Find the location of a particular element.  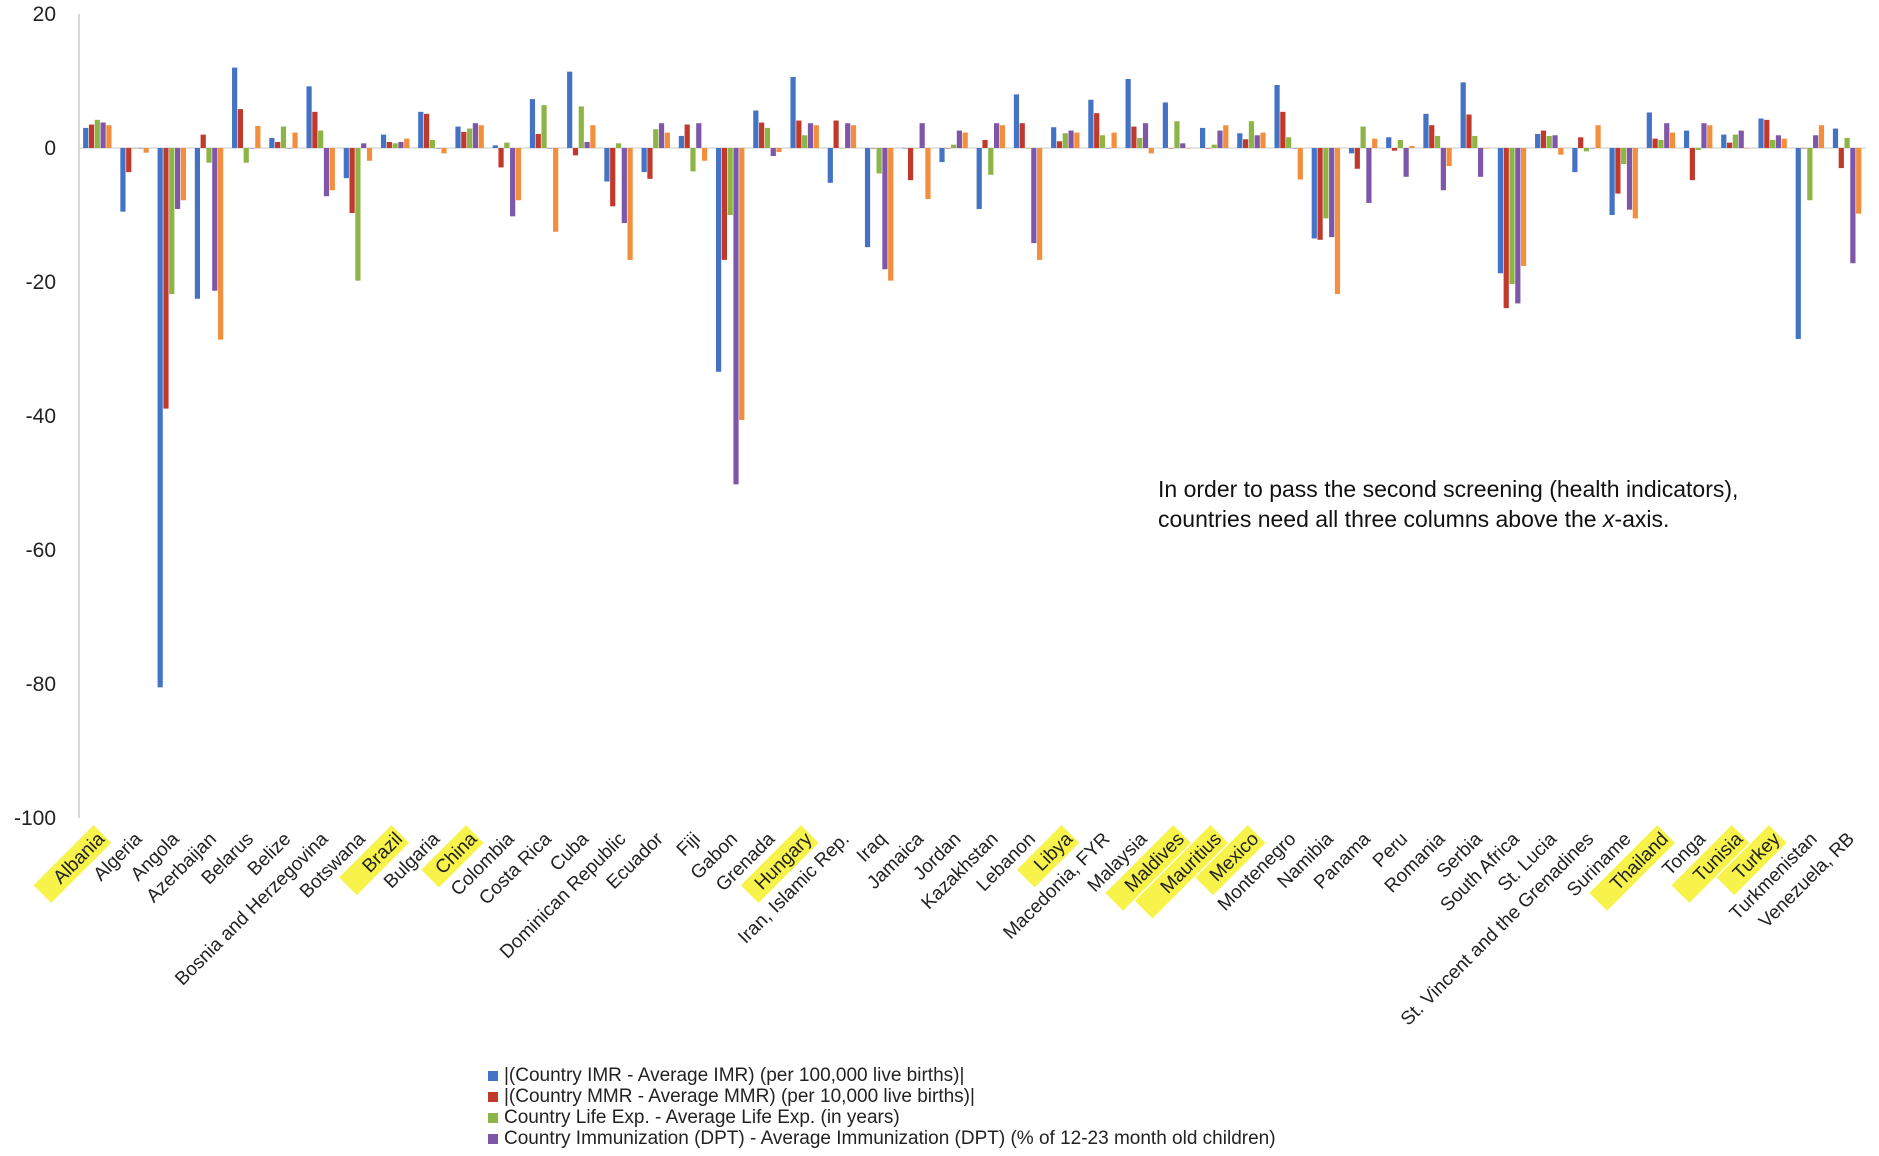

y-tick-label: -20 is located at coordinates (41, 282).